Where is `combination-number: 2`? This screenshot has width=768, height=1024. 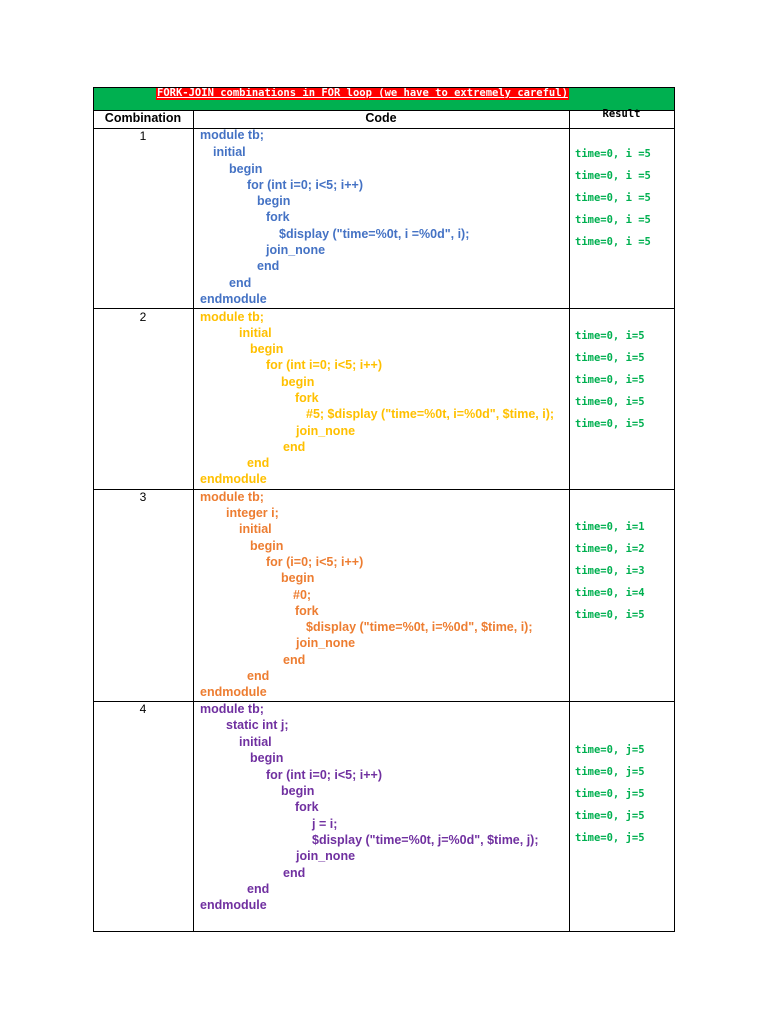 combination-number: 2 is located at coordinates (143, 317).